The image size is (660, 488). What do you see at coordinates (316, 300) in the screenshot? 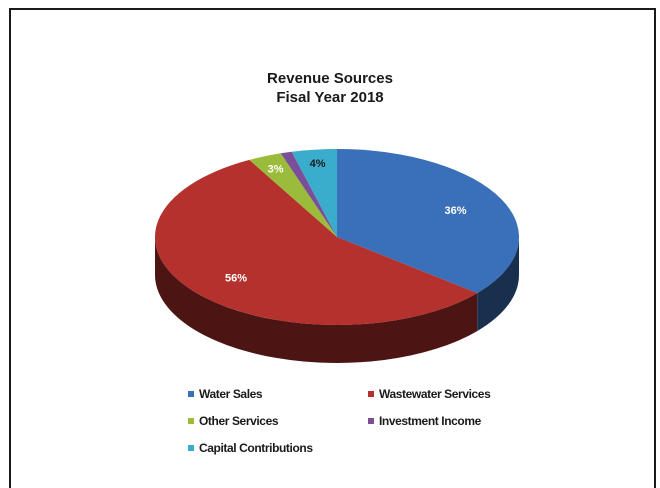
I see `pie-side-wastewater-services` at bounding box center [316, 300].